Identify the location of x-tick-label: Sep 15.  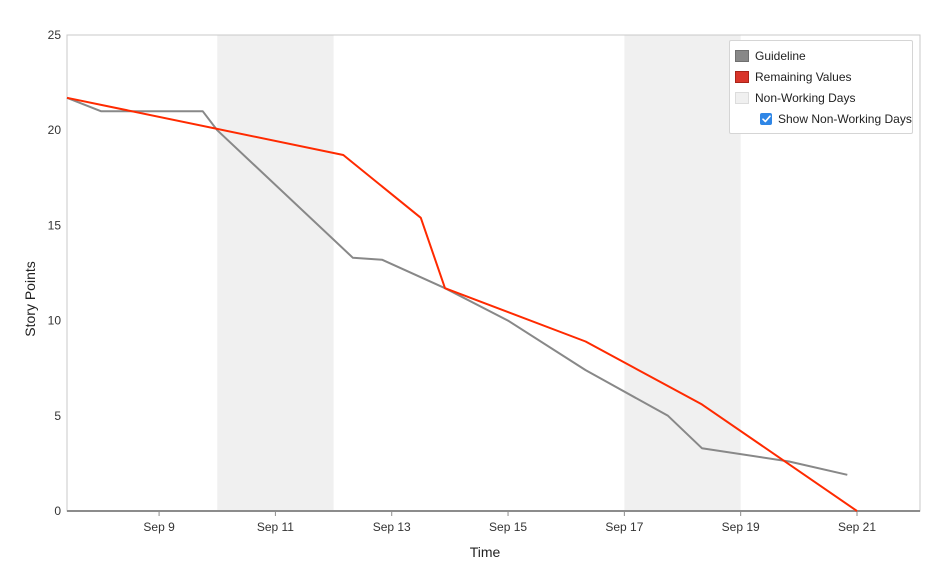
(508, 527).